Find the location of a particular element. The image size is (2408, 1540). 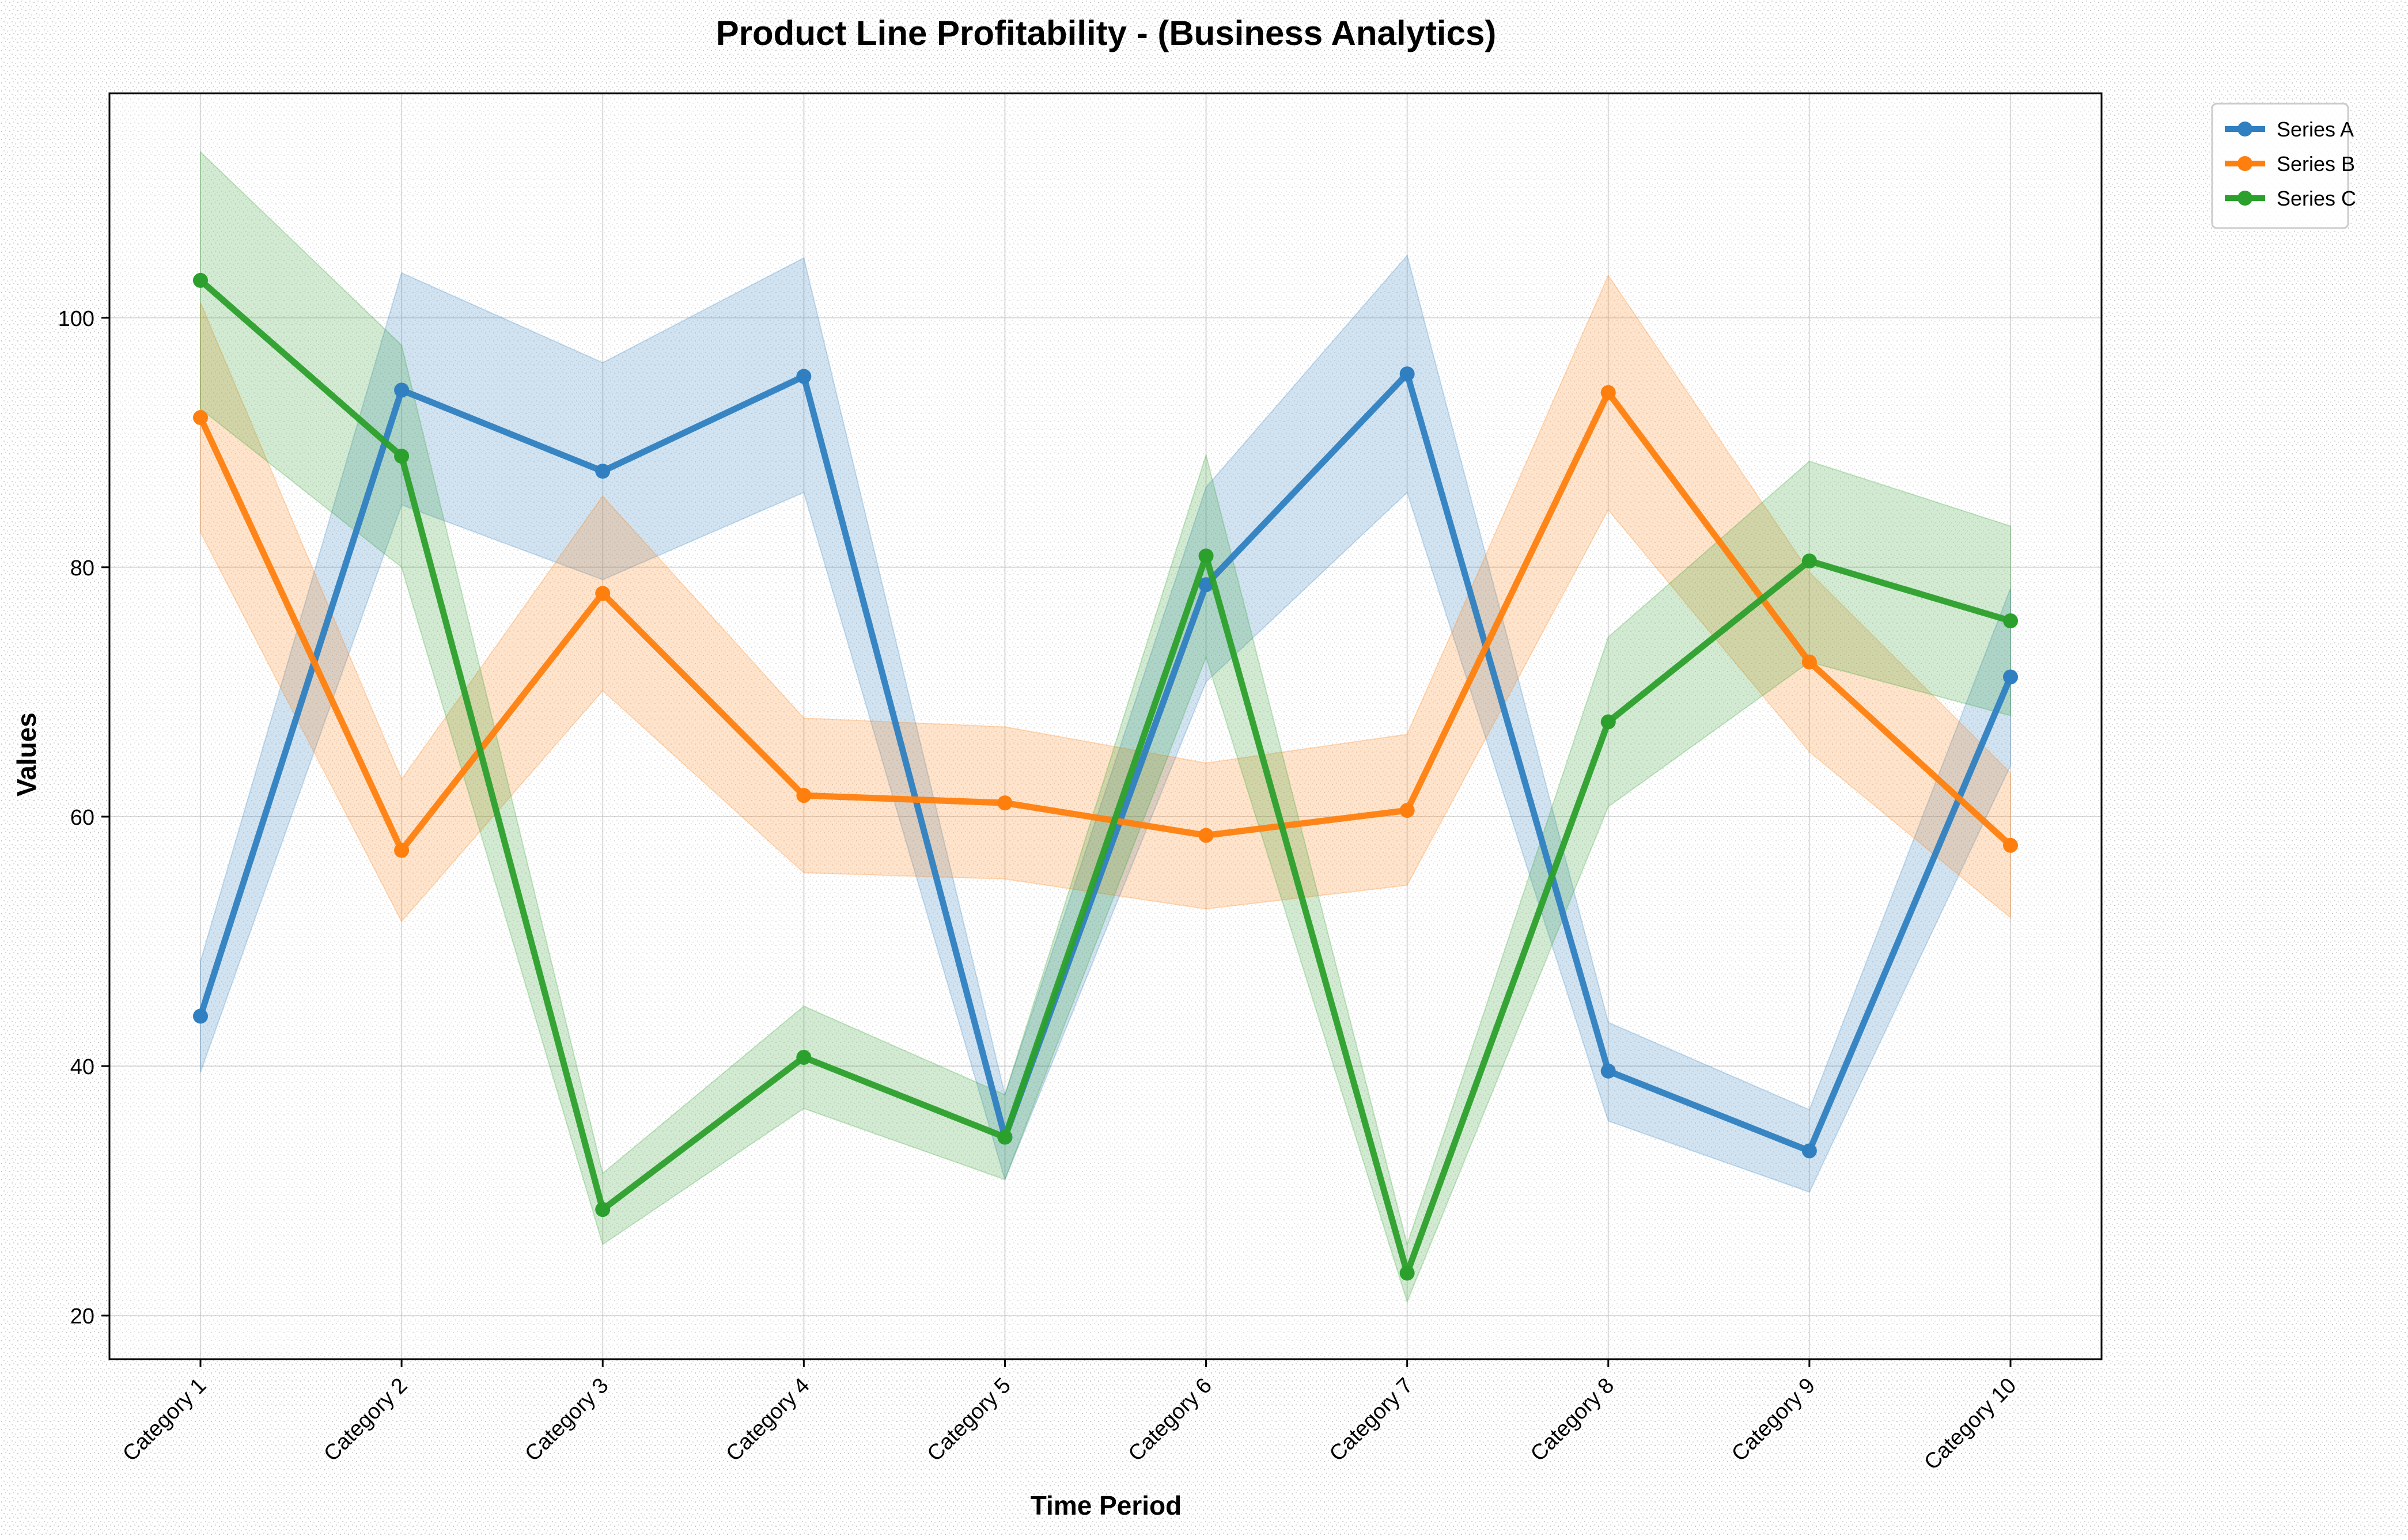

legend-label: Series B is located at coordinates (2316, 164).